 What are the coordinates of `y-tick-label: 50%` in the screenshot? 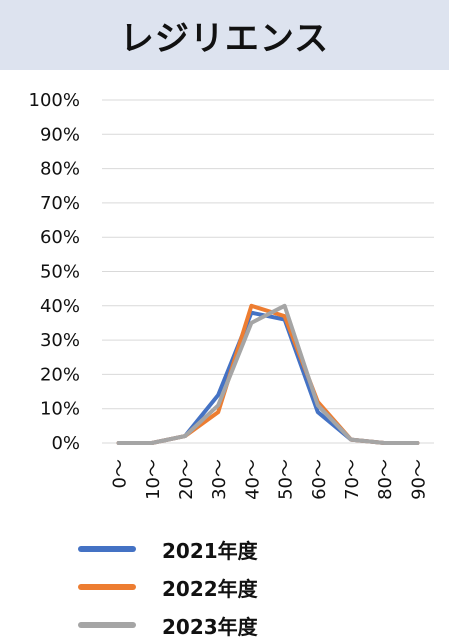 It's located at (60, 272).